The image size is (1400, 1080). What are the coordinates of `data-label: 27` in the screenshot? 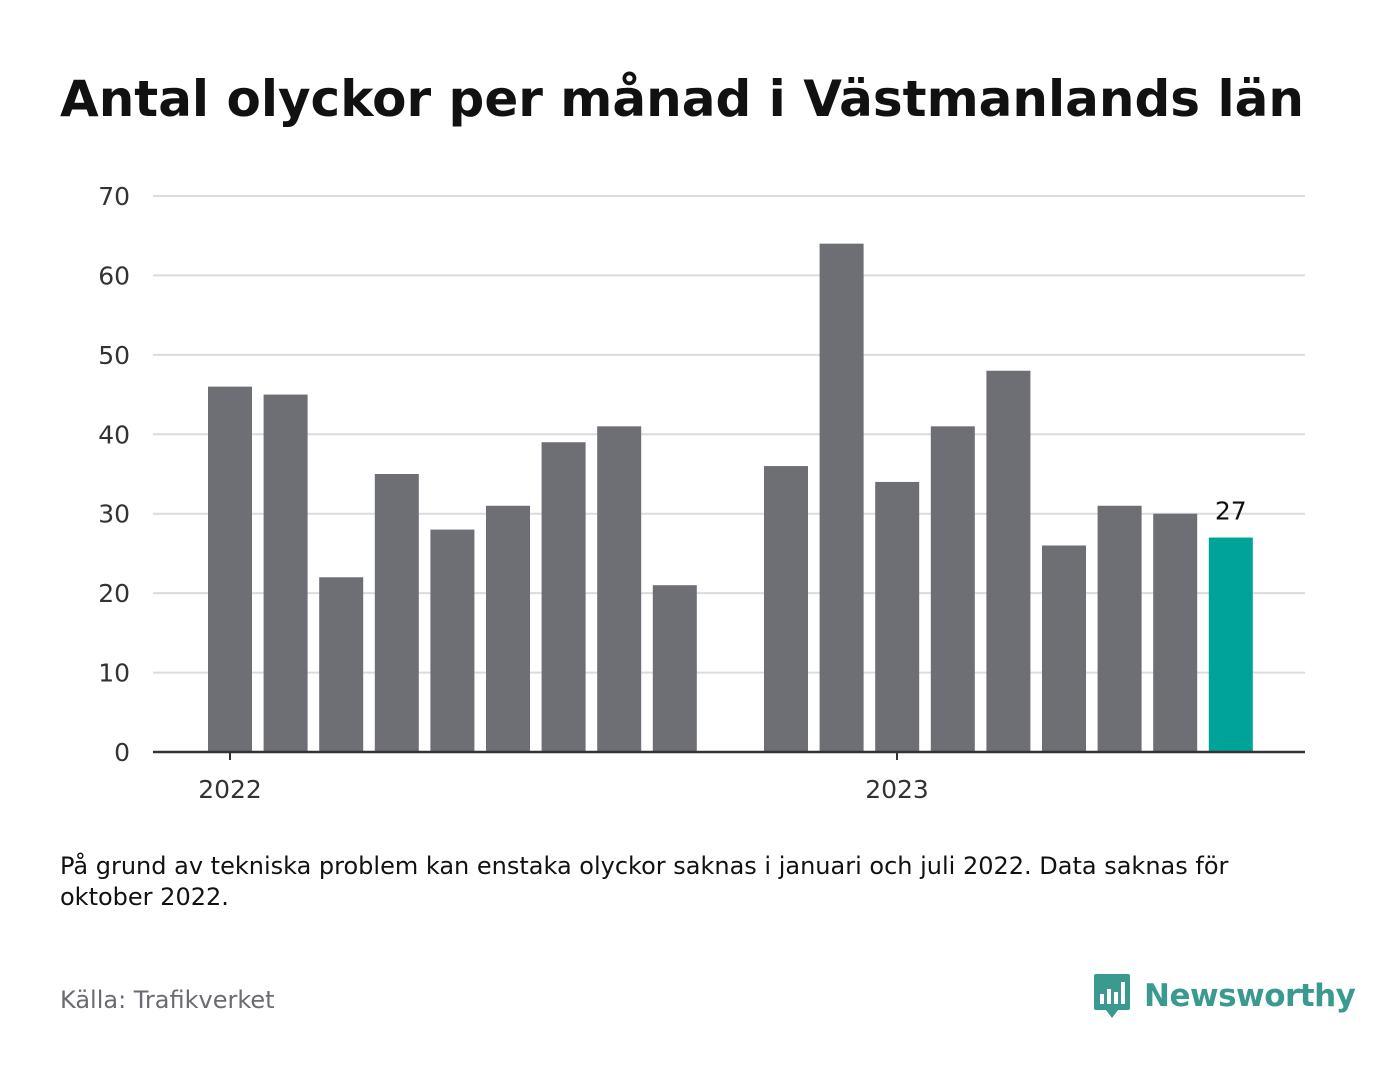 It's located at (1231, 511).